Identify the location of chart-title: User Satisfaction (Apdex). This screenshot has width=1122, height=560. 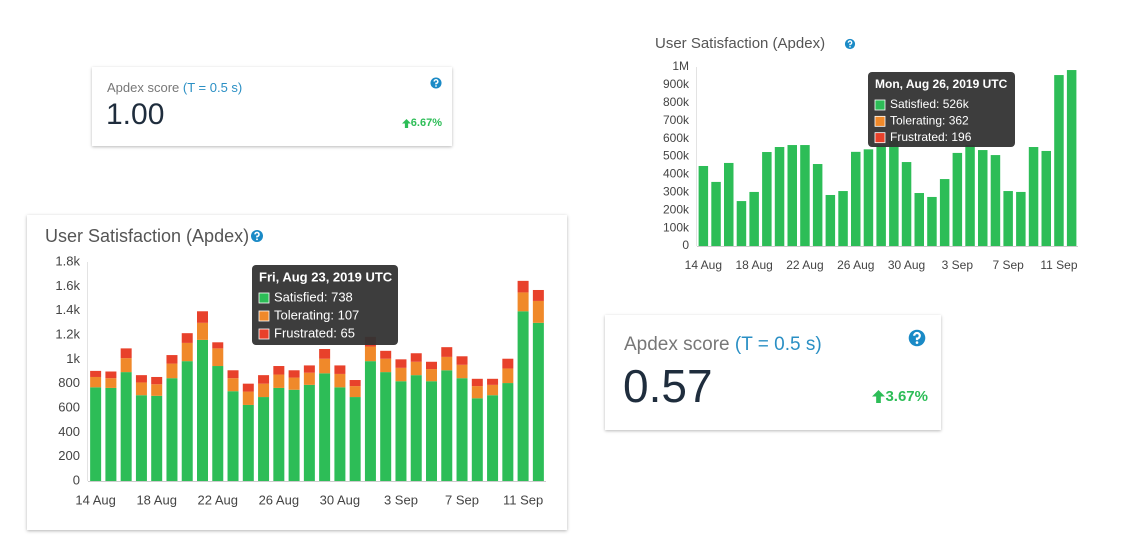
(147, 236).